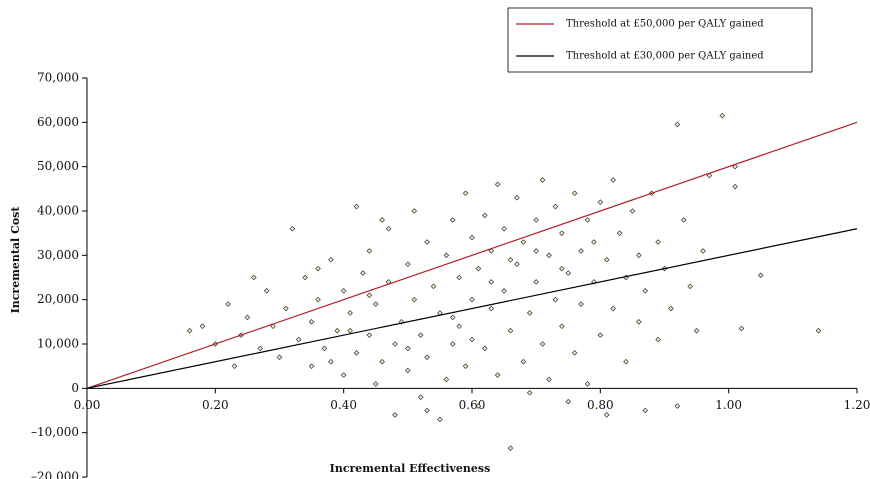  Describe the element at coordinates (58, 166) in the screenshot. I see `y-tick-label: 50,000` at that location.